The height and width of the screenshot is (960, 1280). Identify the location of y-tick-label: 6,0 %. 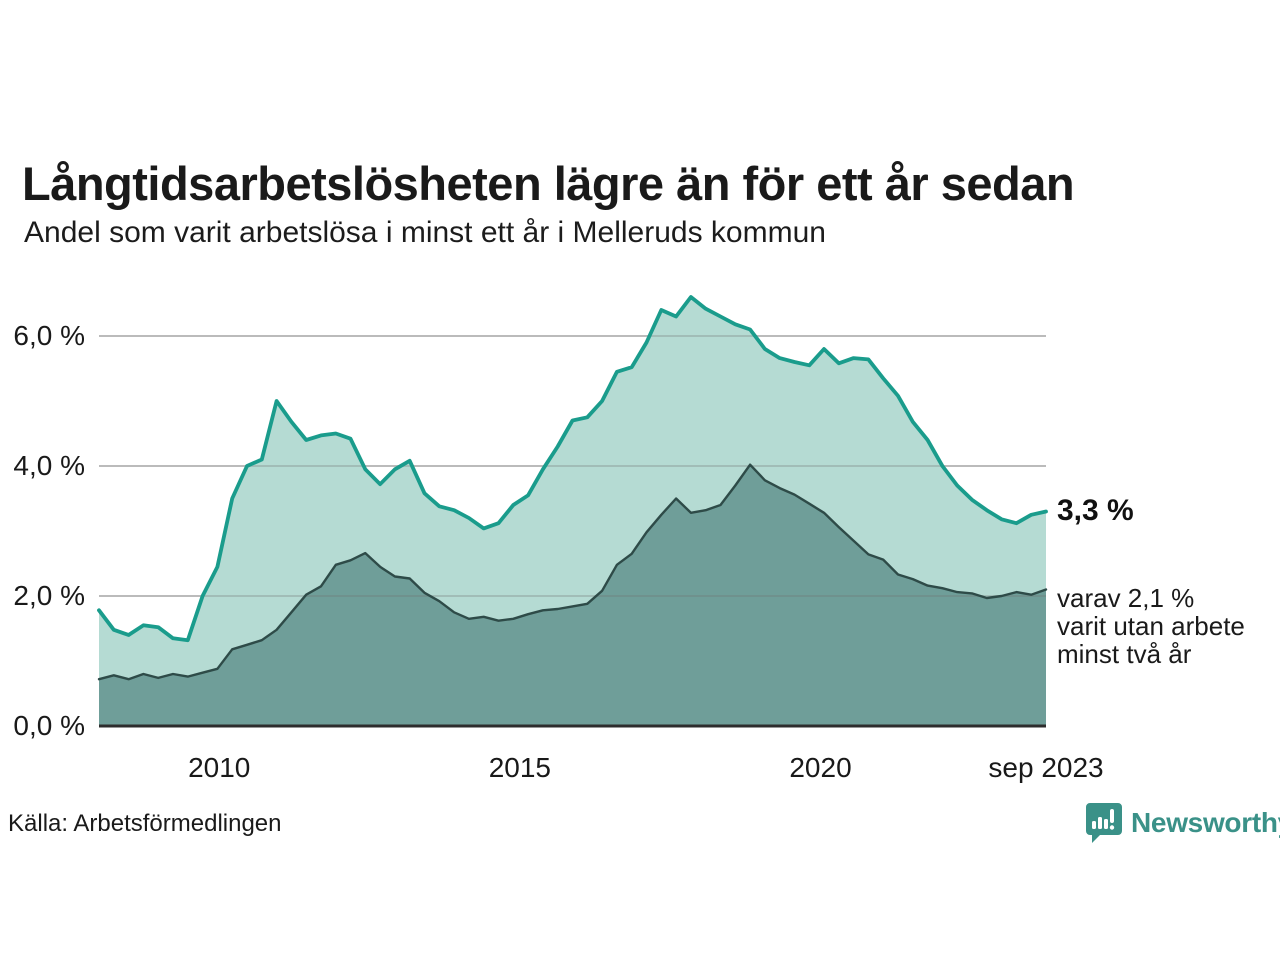
(49, 335).